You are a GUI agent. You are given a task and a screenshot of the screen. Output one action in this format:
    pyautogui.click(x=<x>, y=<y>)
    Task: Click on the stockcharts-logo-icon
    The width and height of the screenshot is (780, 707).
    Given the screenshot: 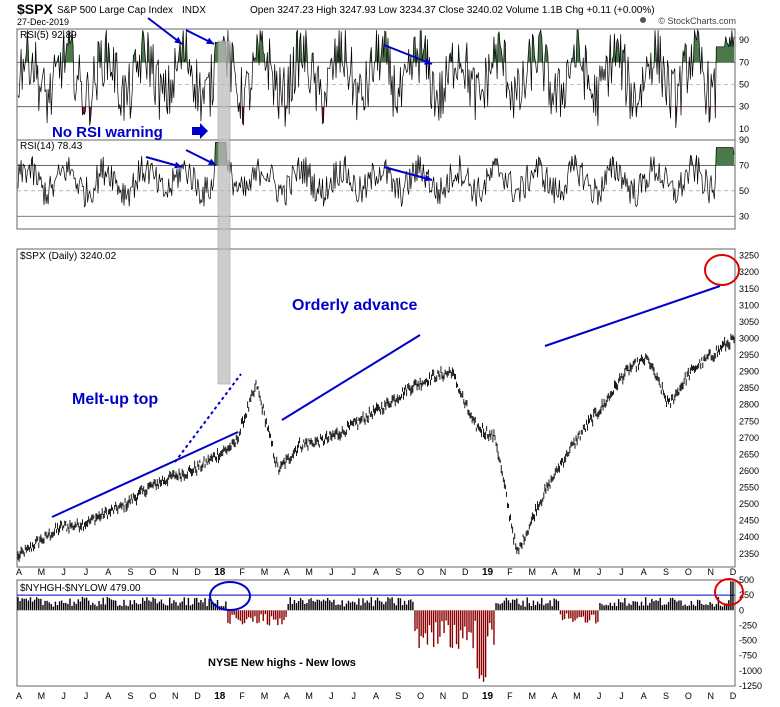 What is the action you would take?
    pyautogui.click(x=643, y=20)
    